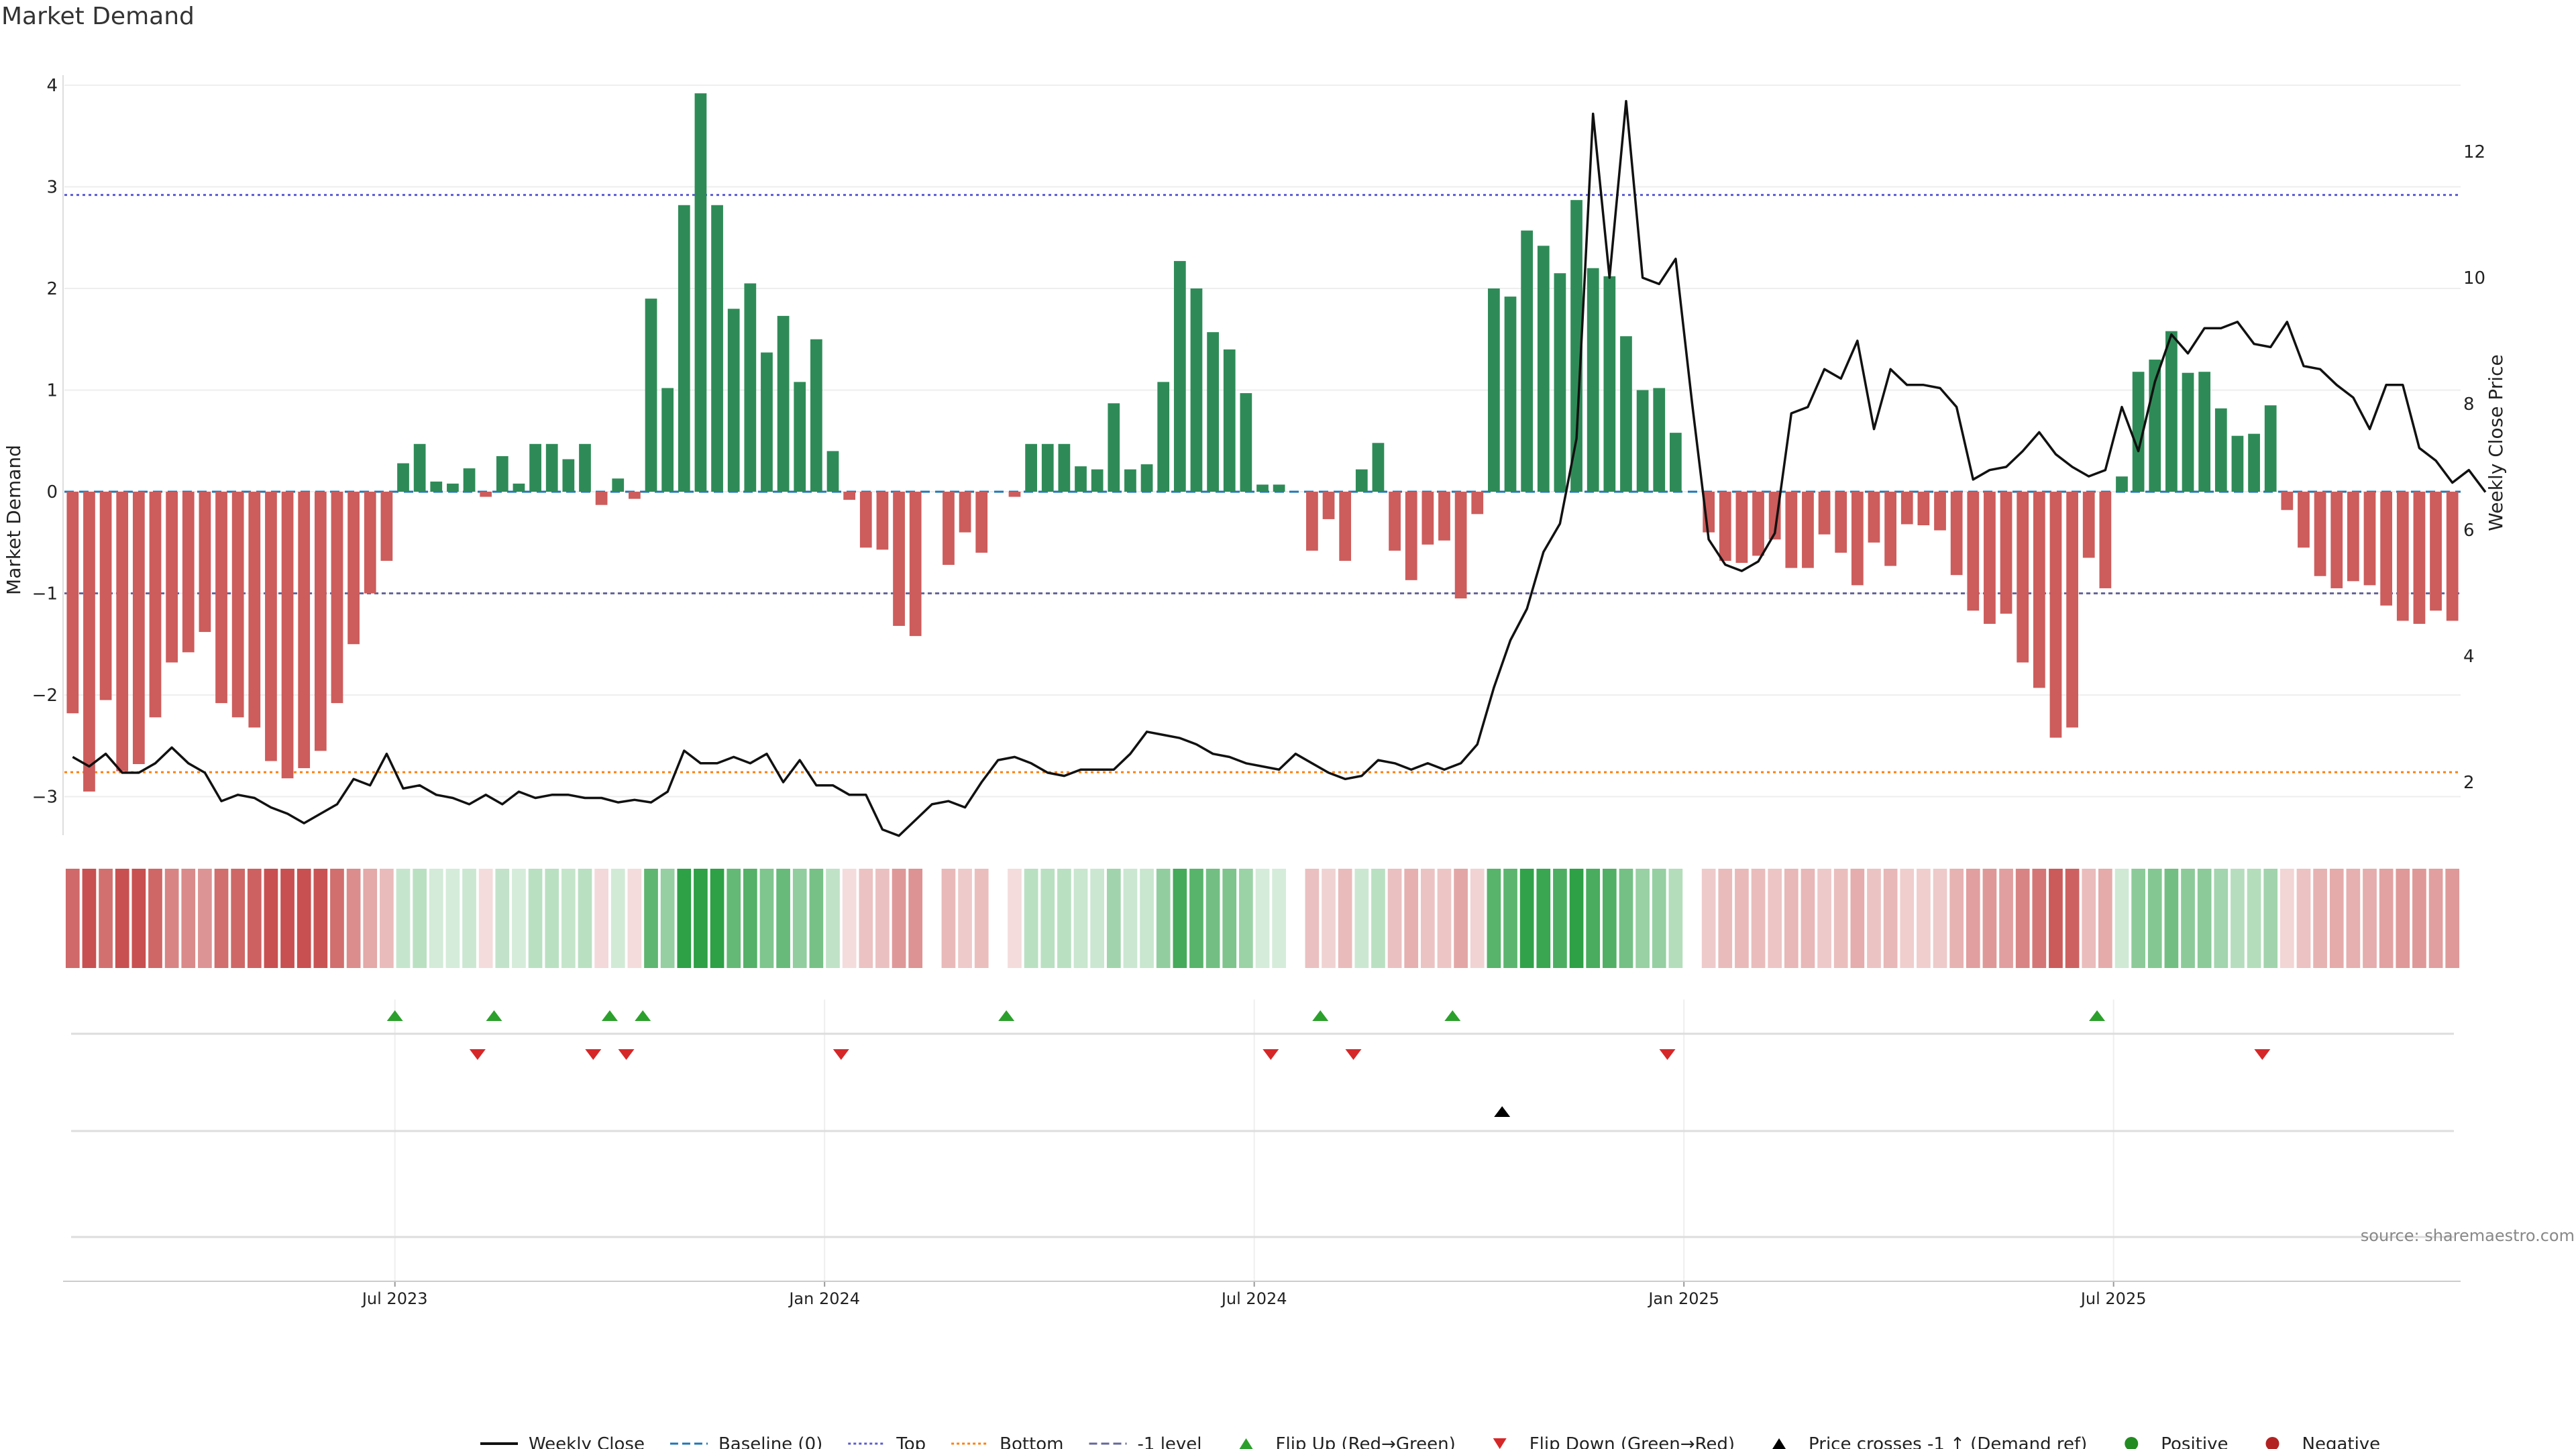 This screenshot has height=1449, width=2576. What do you see at coordinates (1683, 1298) in the screenshot?
I see `x-tick-label: Jan 2025` at bounding box center [1683, 1298].